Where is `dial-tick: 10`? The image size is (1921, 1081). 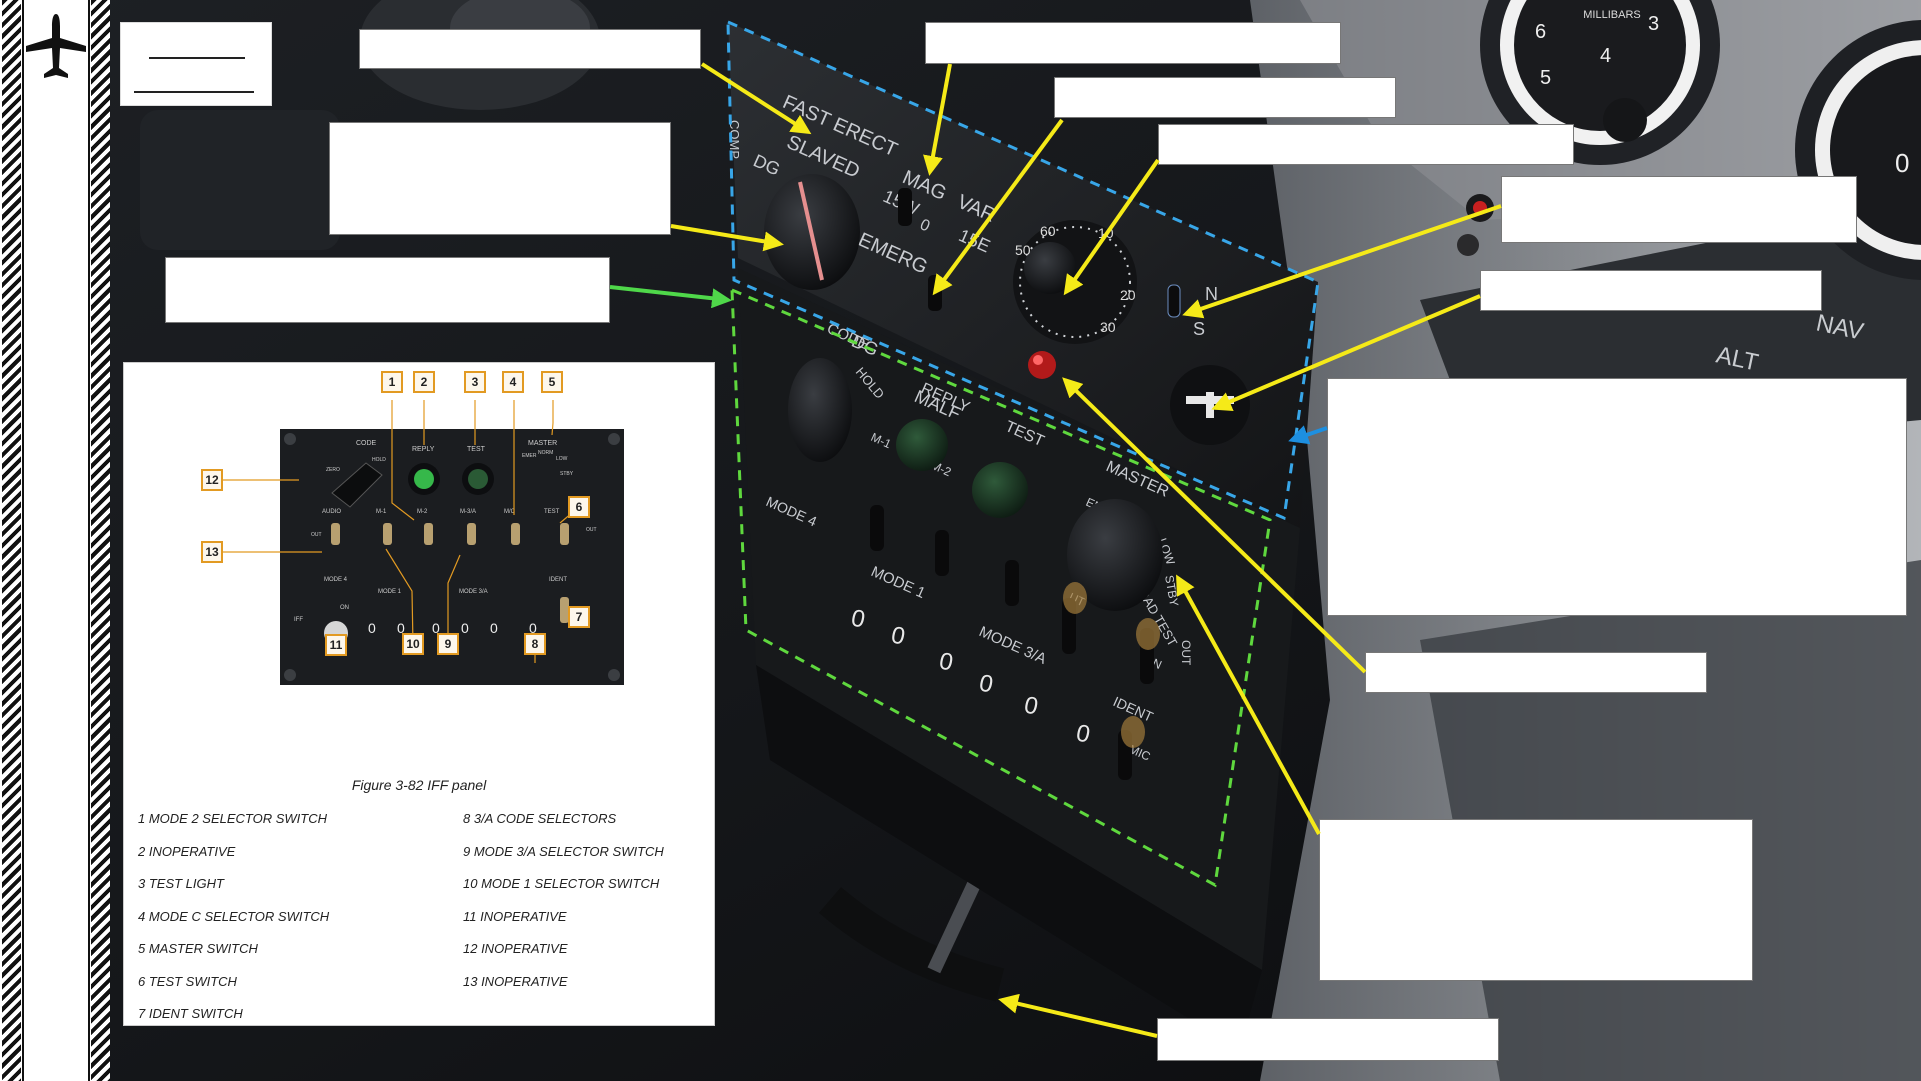
dial-tick: 10 is located at coordinates (1106, 233).